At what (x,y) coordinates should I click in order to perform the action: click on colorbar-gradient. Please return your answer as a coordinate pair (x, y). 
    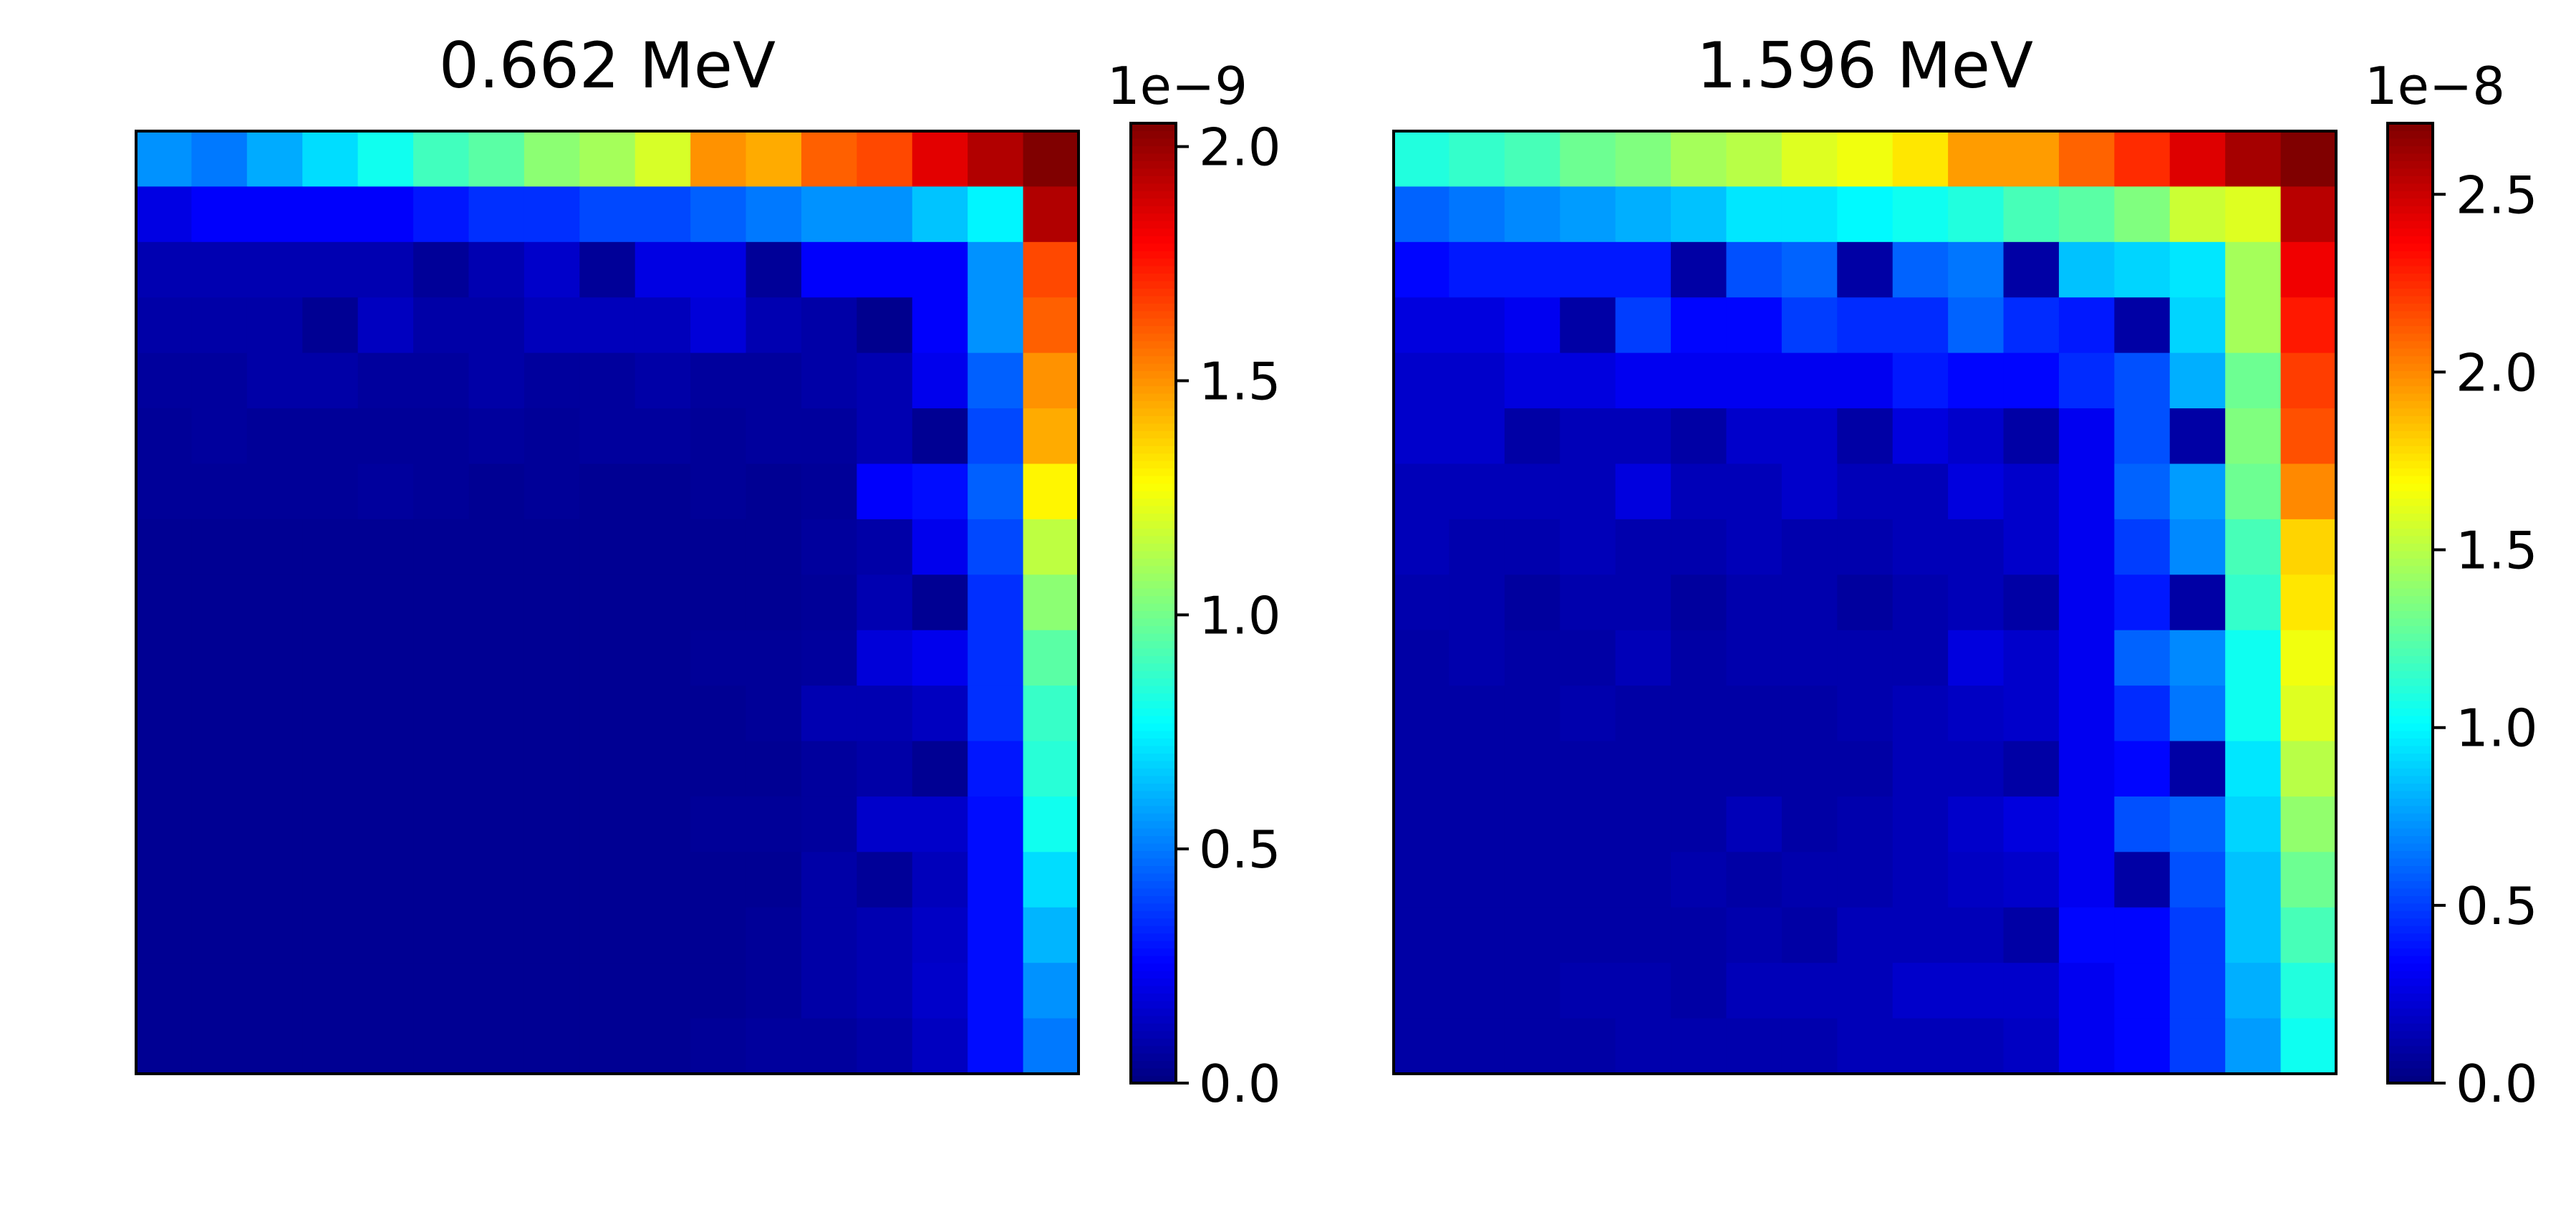
    Looking at the image, I should click on (2410, 603).